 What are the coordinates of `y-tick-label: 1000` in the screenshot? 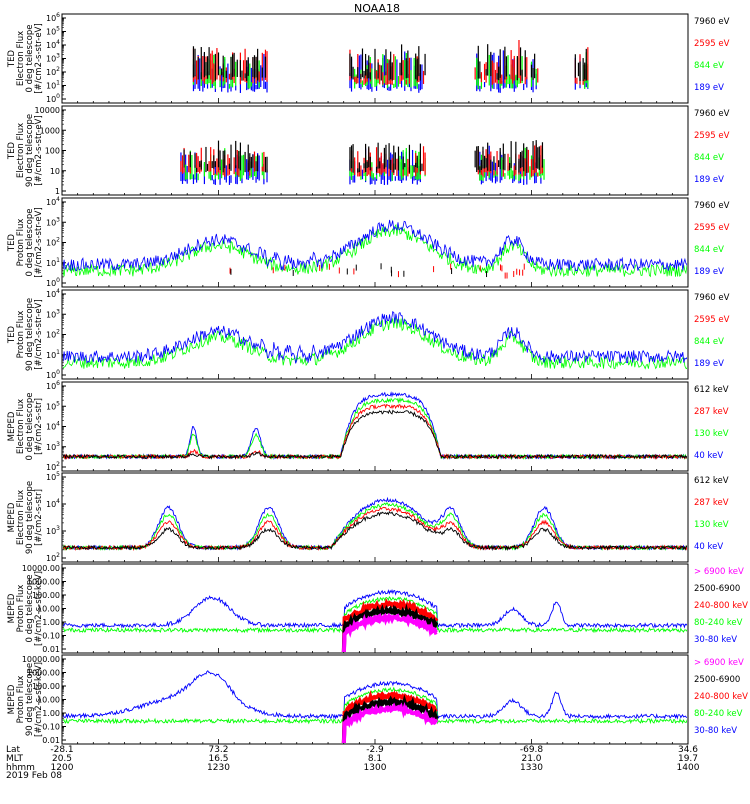 It's located at (50, 130).